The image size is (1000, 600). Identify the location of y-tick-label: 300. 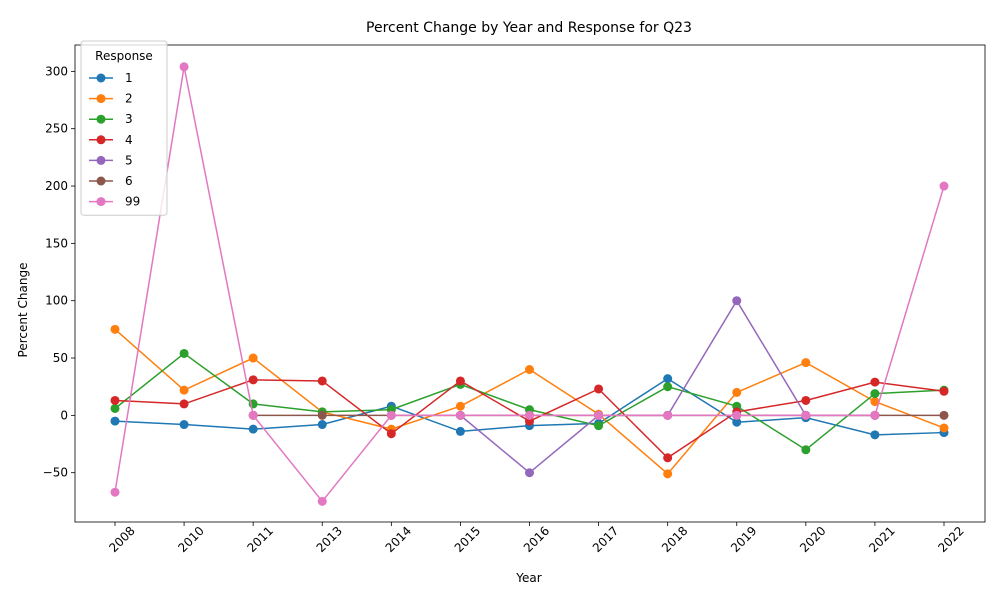
(56, 71).